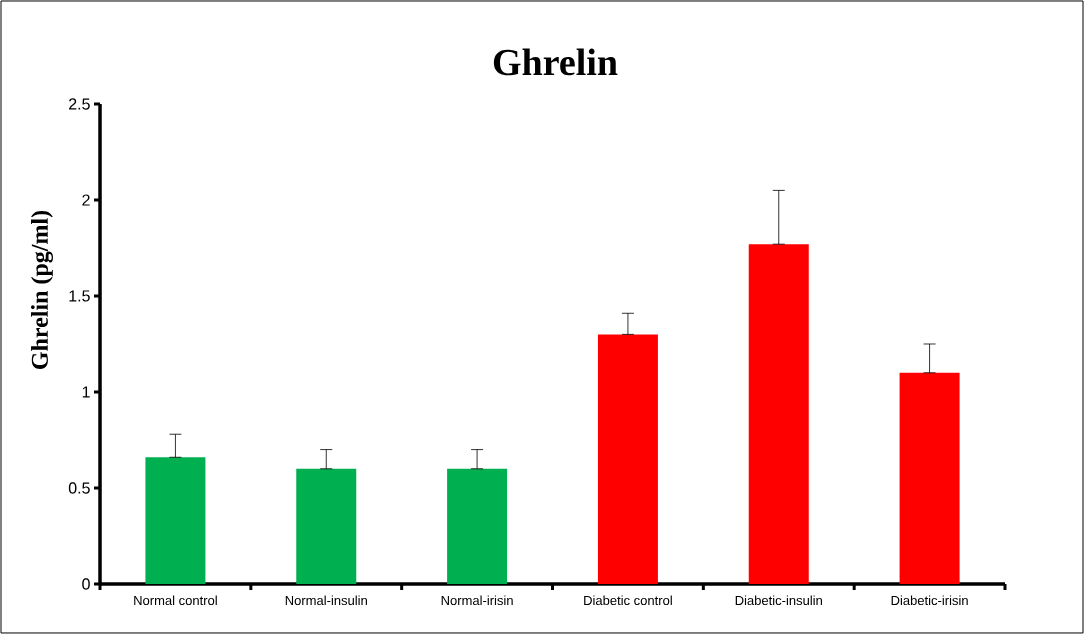 The image size is (1084, 634). I want to click on y-tick-label: 2.5, so click(79, 104).